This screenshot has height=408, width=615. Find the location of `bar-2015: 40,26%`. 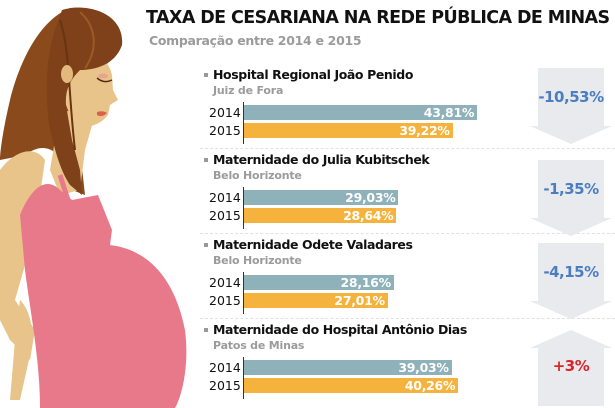

bar-2015: 40,26% is located at coordinates (351, 385).